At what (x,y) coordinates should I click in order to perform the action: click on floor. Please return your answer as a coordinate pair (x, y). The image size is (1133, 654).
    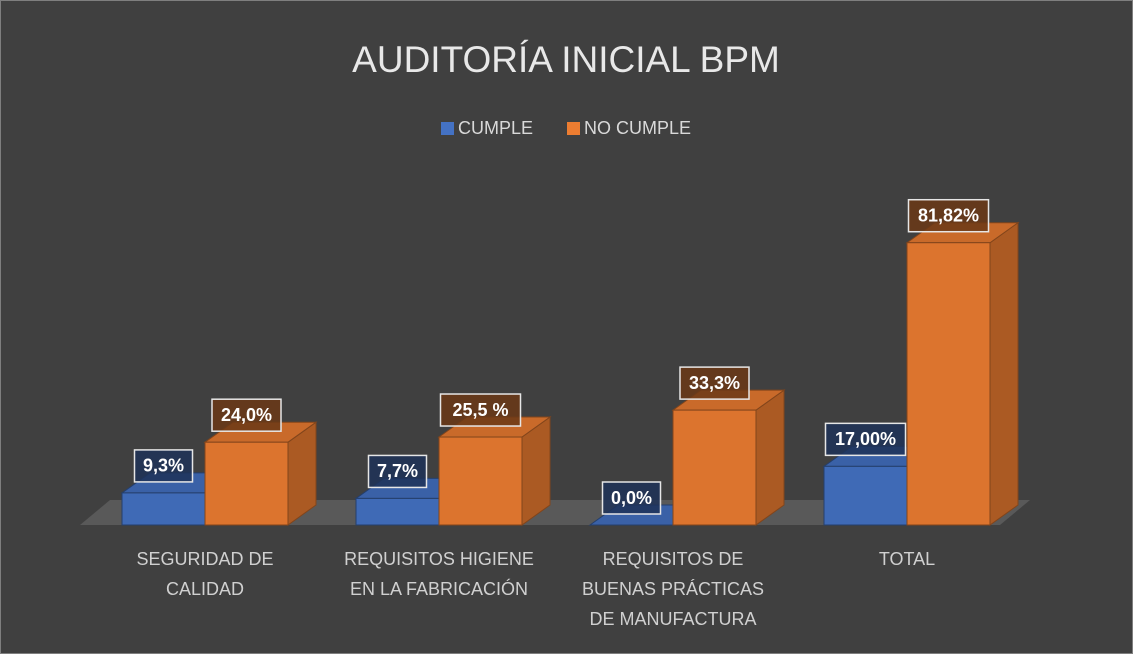
    Looking at the image, I should click on (555, 512).